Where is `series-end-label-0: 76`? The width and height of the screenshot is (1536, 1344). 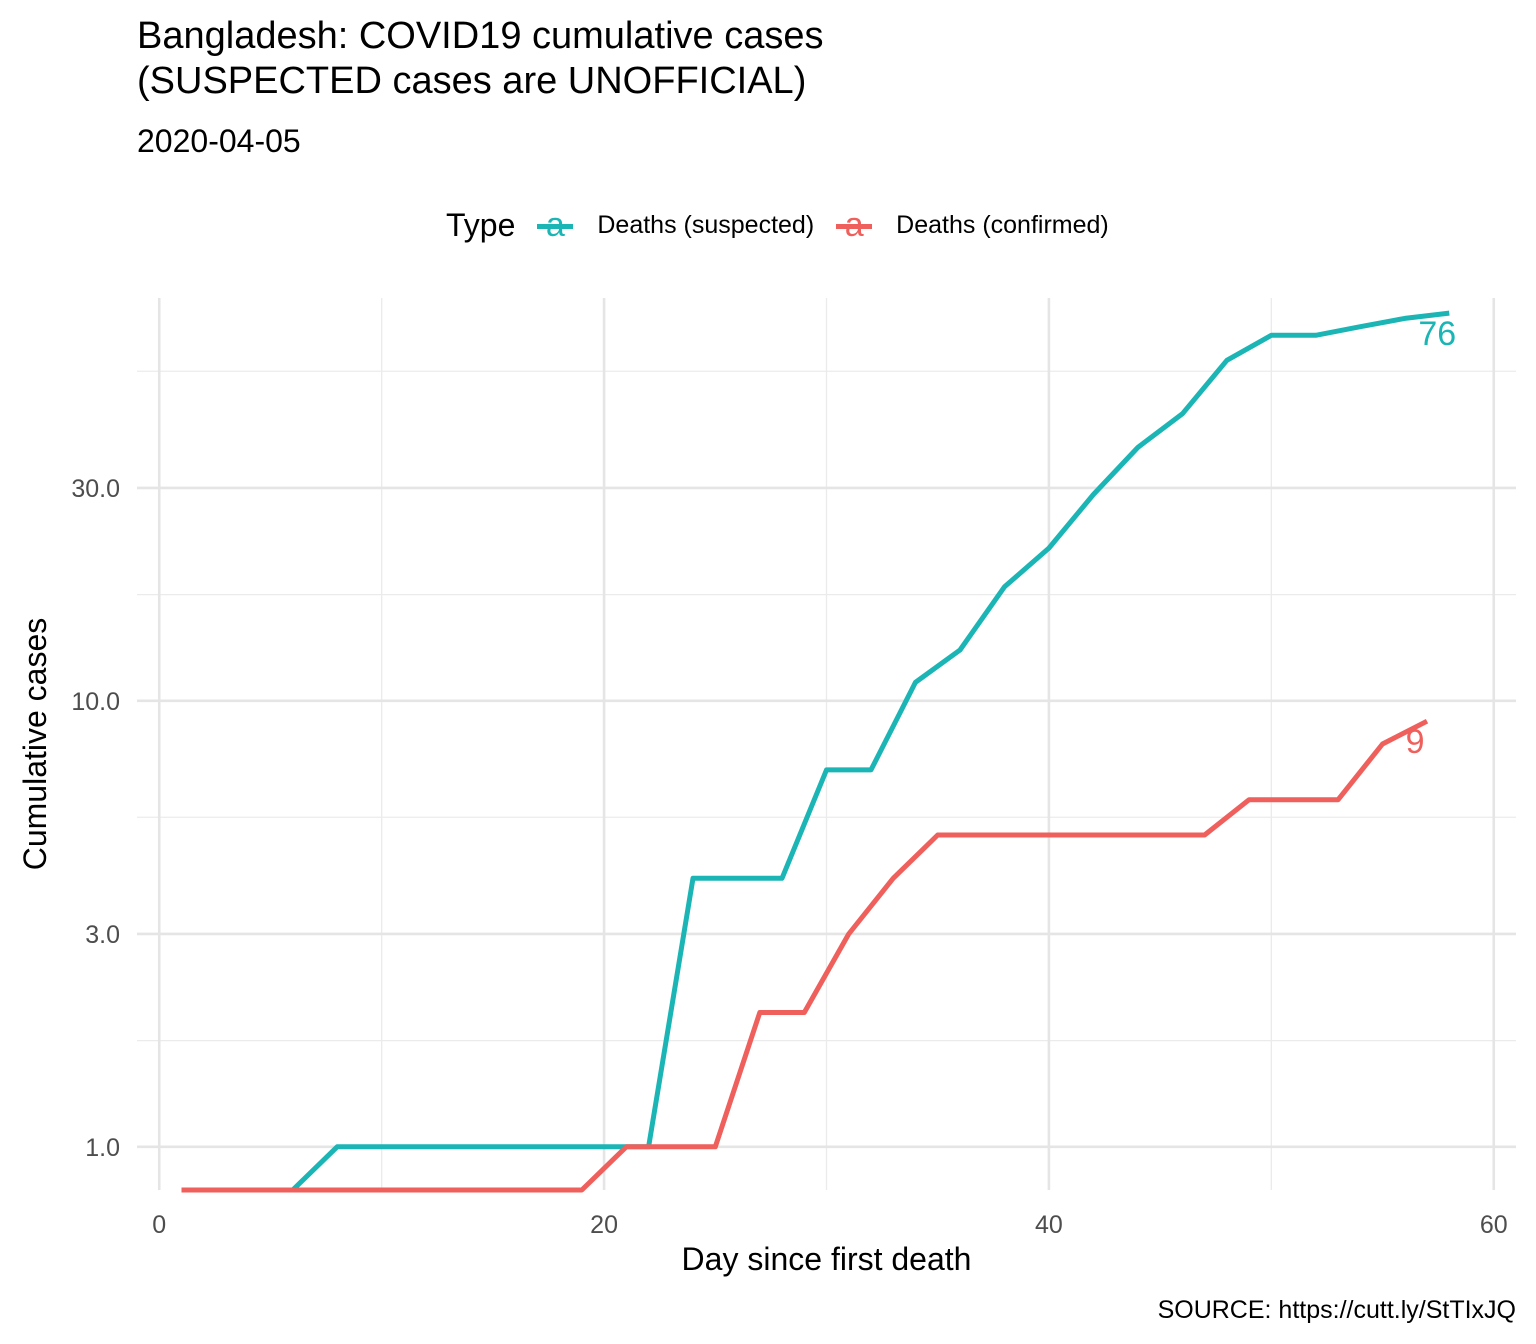
series-end-label-0: 76 is located at coordinates (1437, 334).